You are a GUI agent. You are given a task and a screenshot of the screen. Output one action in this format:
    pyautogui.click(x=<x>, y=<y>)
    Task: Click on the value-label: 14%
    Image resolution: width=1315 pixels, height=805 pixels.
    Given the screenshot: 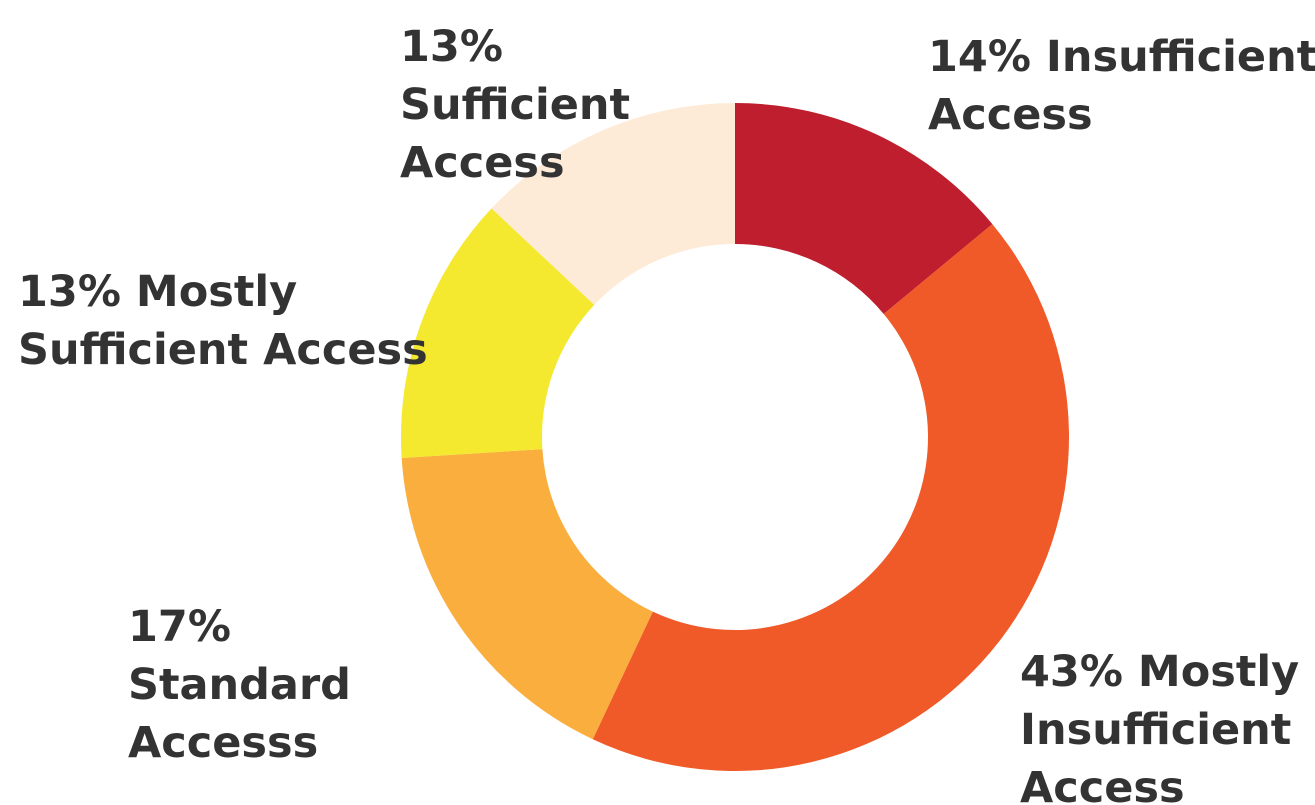 What is the action you would take?
    pyautogui.click(x=979, y=57)
    